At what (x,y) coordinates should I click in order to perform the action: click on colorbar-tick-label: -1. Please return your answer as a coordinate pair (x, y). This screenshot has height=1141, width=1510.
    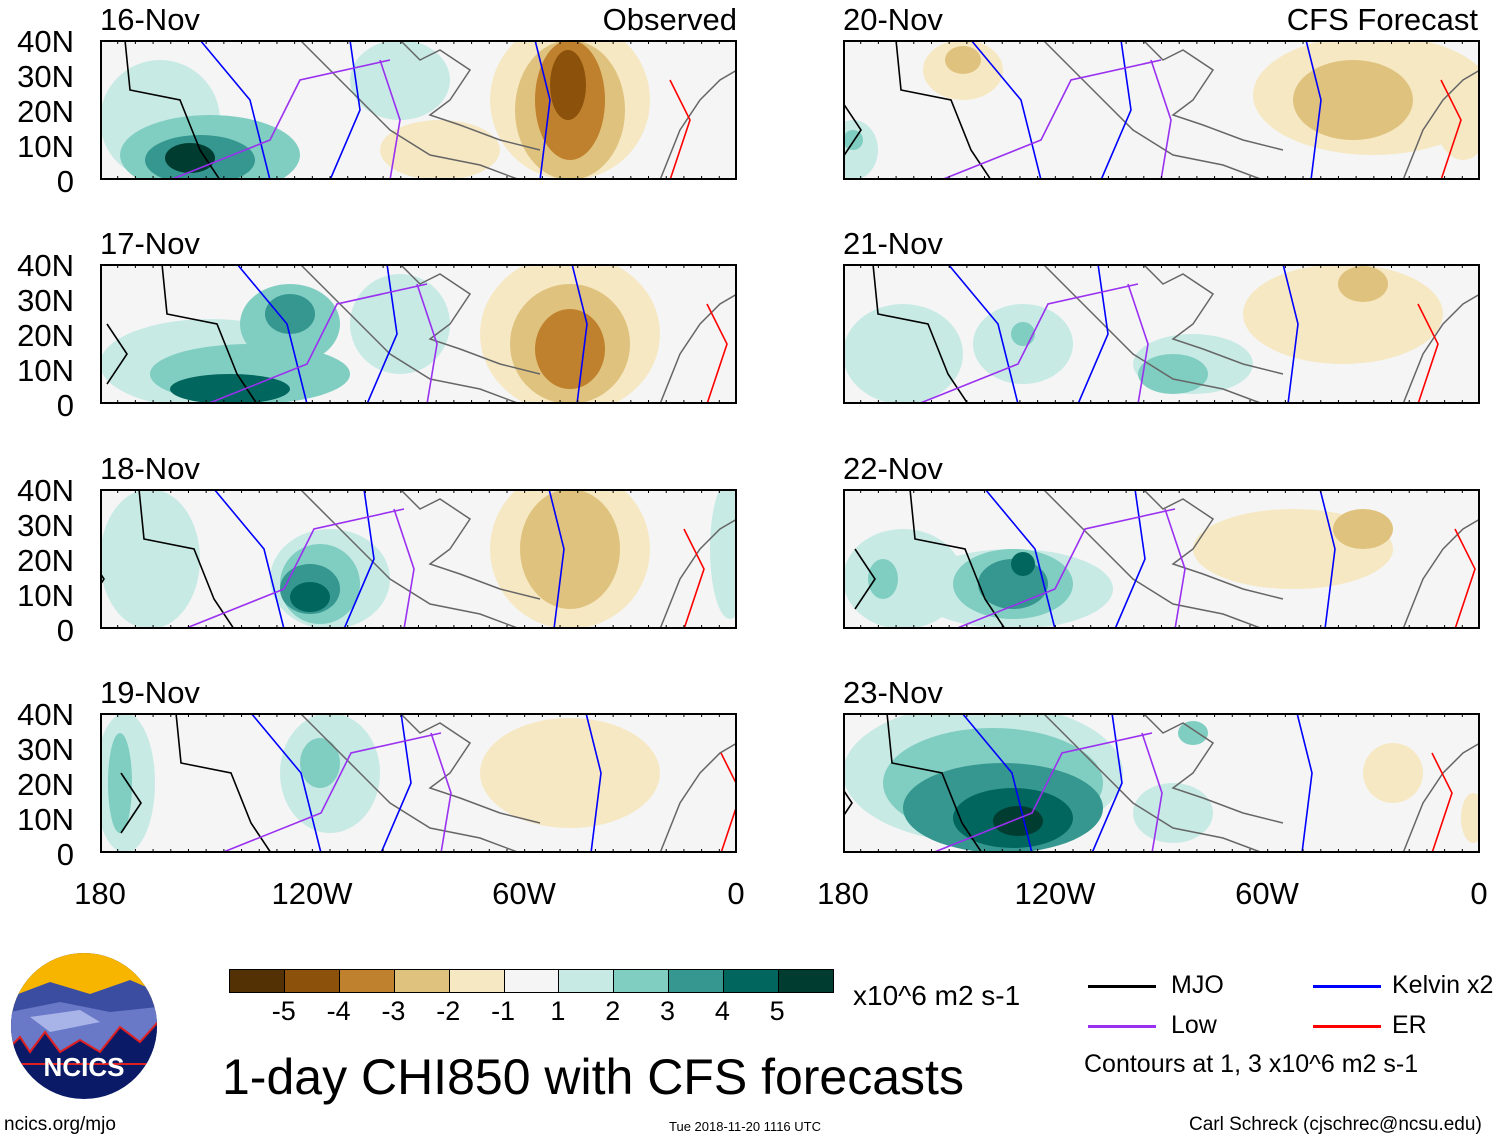
    Looking at the image, I should click on (503, 1011).